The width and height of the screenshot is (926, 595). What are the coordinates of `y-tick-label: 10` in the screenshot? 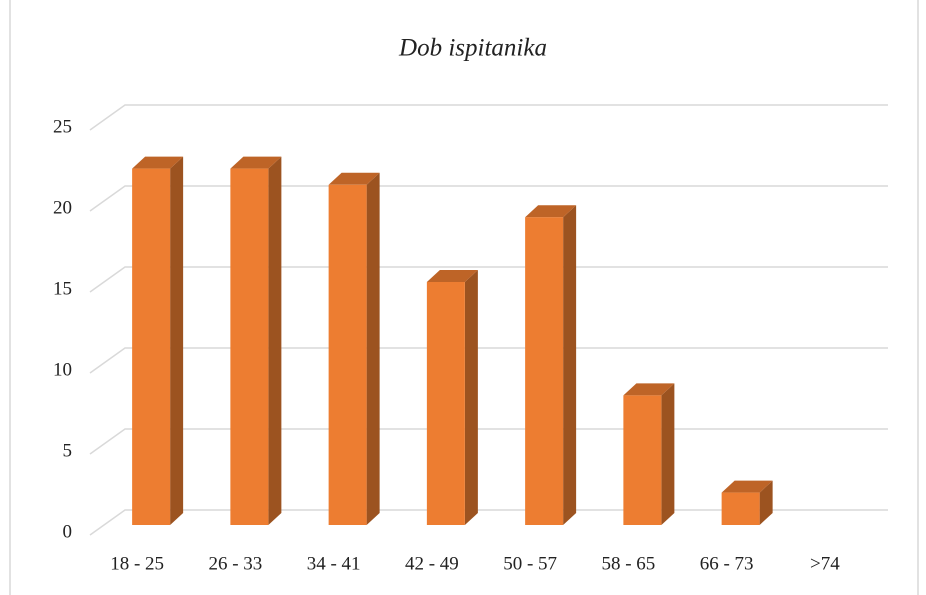 It's located at (62, 369).